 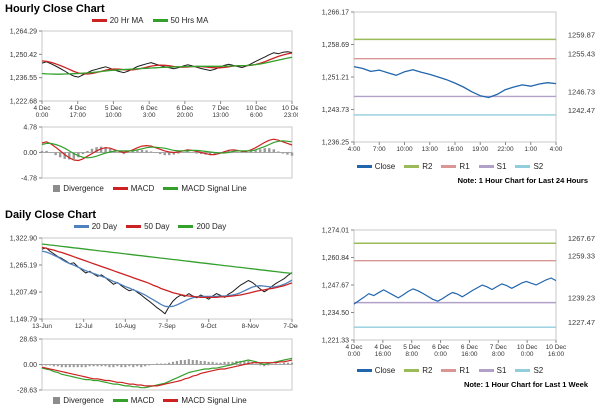 I want to click on legend-label: 50 Hrs MA, so click(x=189, y=20).